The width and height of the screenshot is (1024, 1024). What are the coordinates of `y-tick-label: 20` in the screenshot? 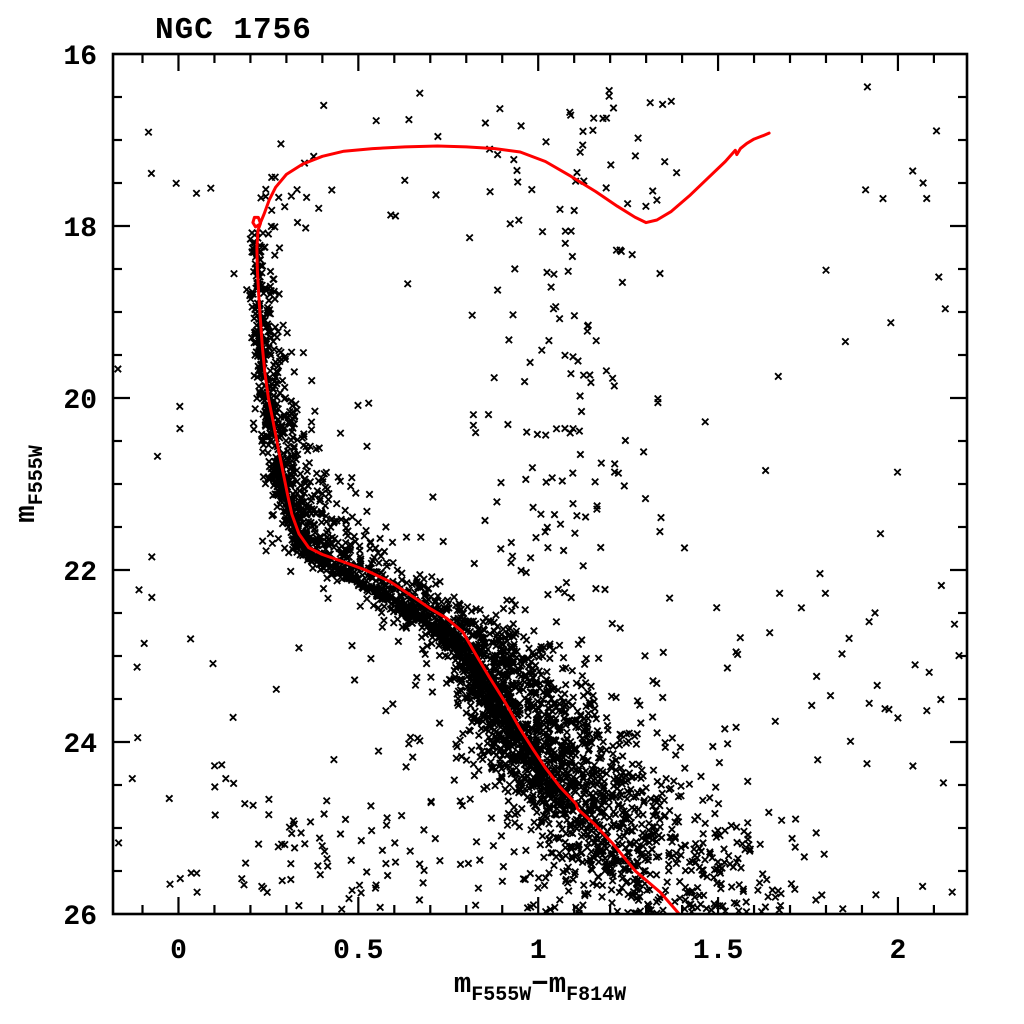 It's located at (80, 401).